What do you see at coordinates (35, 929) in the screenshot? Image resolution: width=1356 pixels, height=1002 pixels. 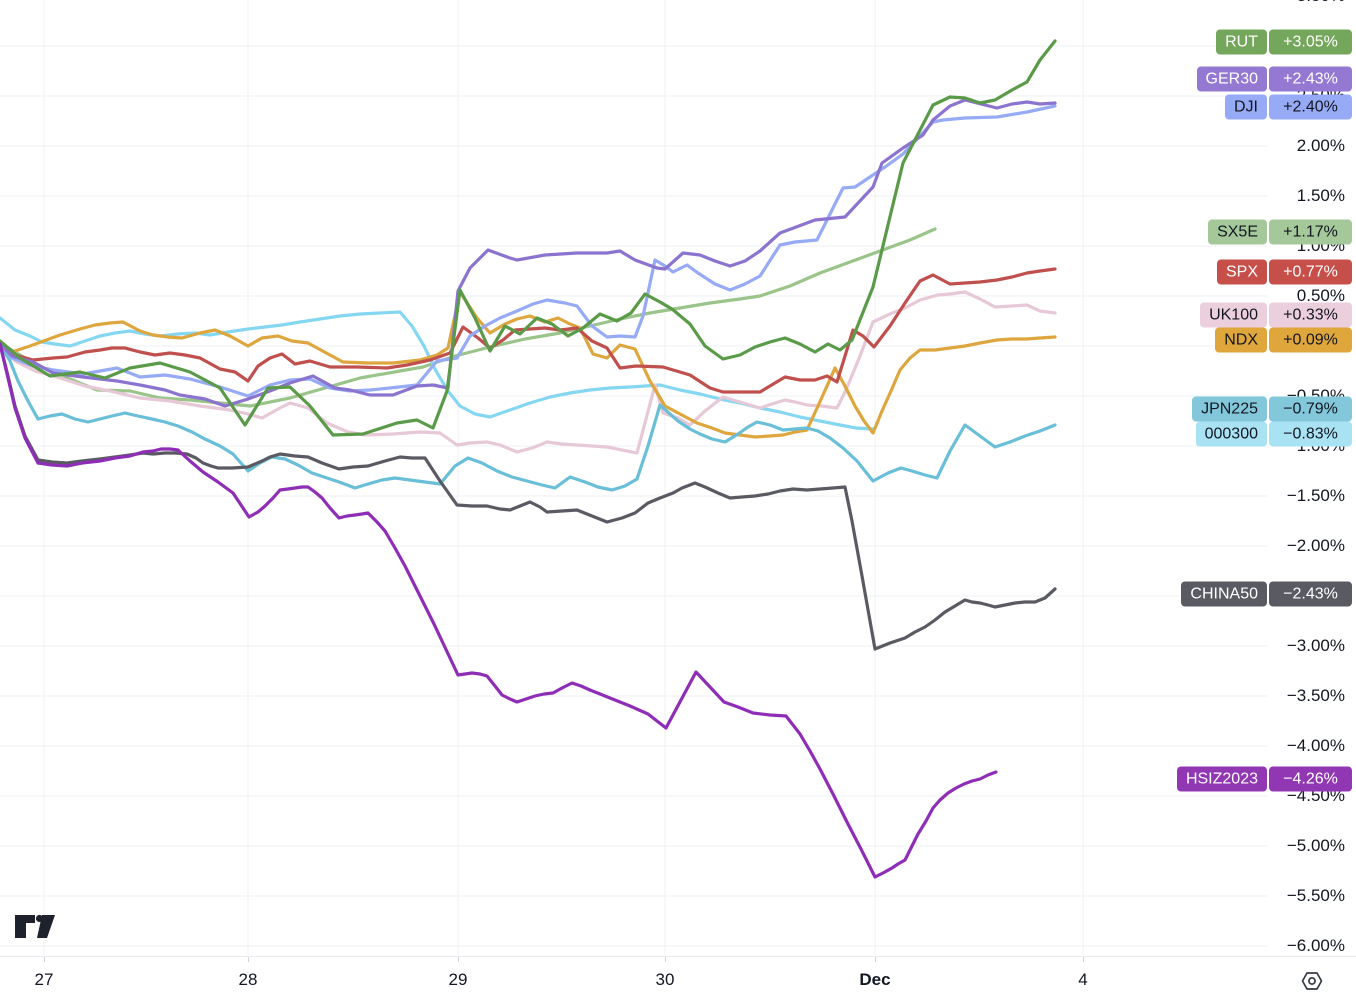 I see `tradingview-logo` at bounding box center [35, 929].